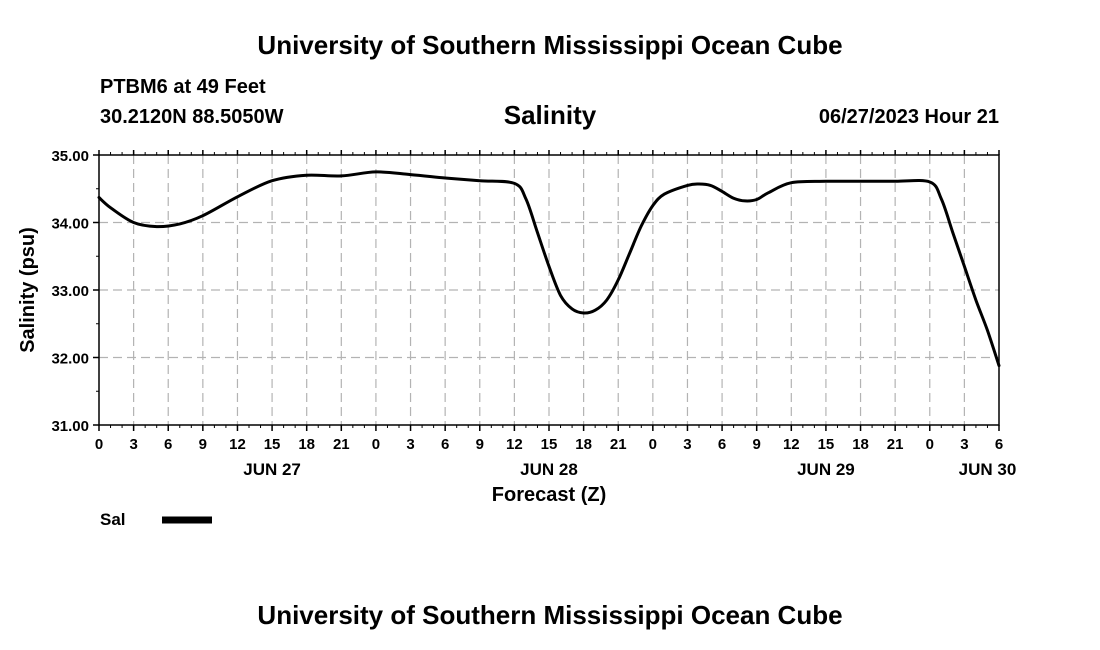 Image resolution: width=1100 pixels, height=650 pixels. Describe the element at coordinates (70, 426) in the screenshot. I see `y-tick-label: 31.00` at that location.